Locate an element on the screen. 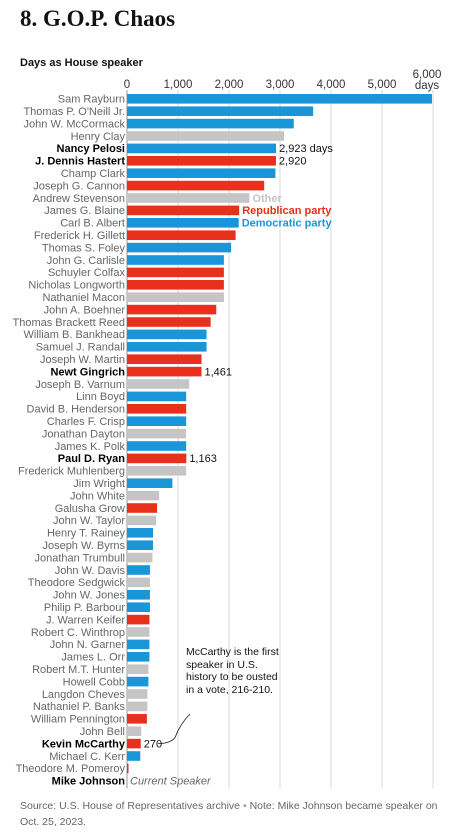  speaker-label: John W. Taylor is located at coordinates (89, 521).